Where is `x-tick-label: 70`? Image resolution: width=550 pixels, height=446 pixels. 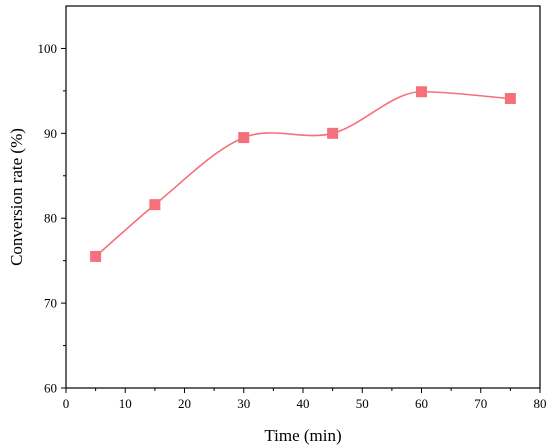 x-tick-label: 70 is located at coordinates (480, 403).